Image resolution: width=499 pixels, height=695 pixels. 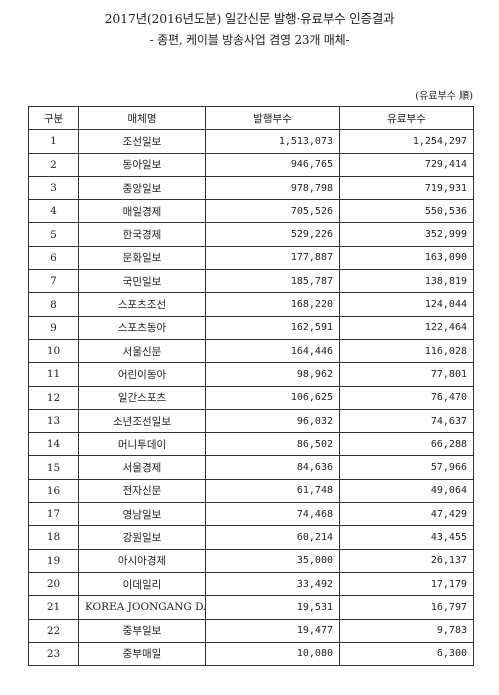 What do you see at coordinates (142, 537) in the screenshot?
I see `cell-media-name: 강원일보` at bounding box center [142, 537].